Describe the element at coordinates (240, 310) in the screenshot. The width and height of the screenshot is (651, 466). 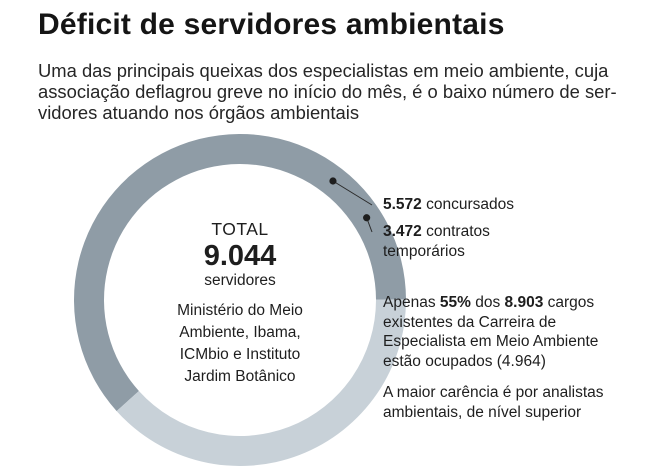
I see `organizations-line: Ministério do Meio` at that location.